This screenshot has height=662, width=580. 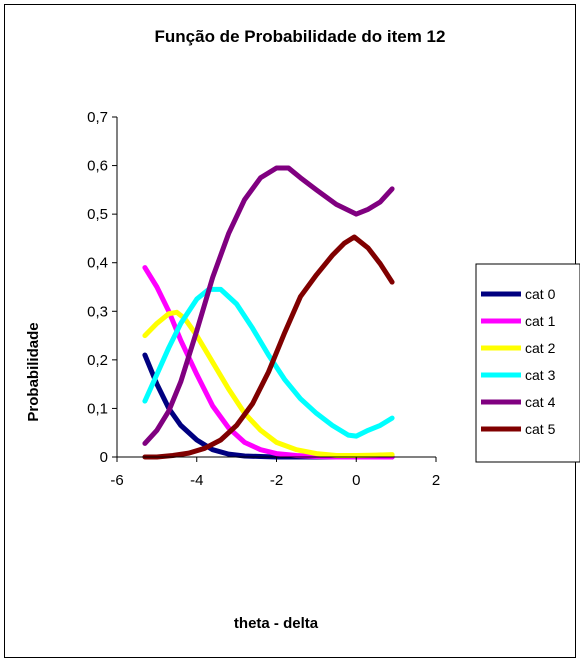 What do you see at coordinates (97, 263) in the screenshot?
I see `y-tick-label: 0,4` at bounding box center [97, 263].